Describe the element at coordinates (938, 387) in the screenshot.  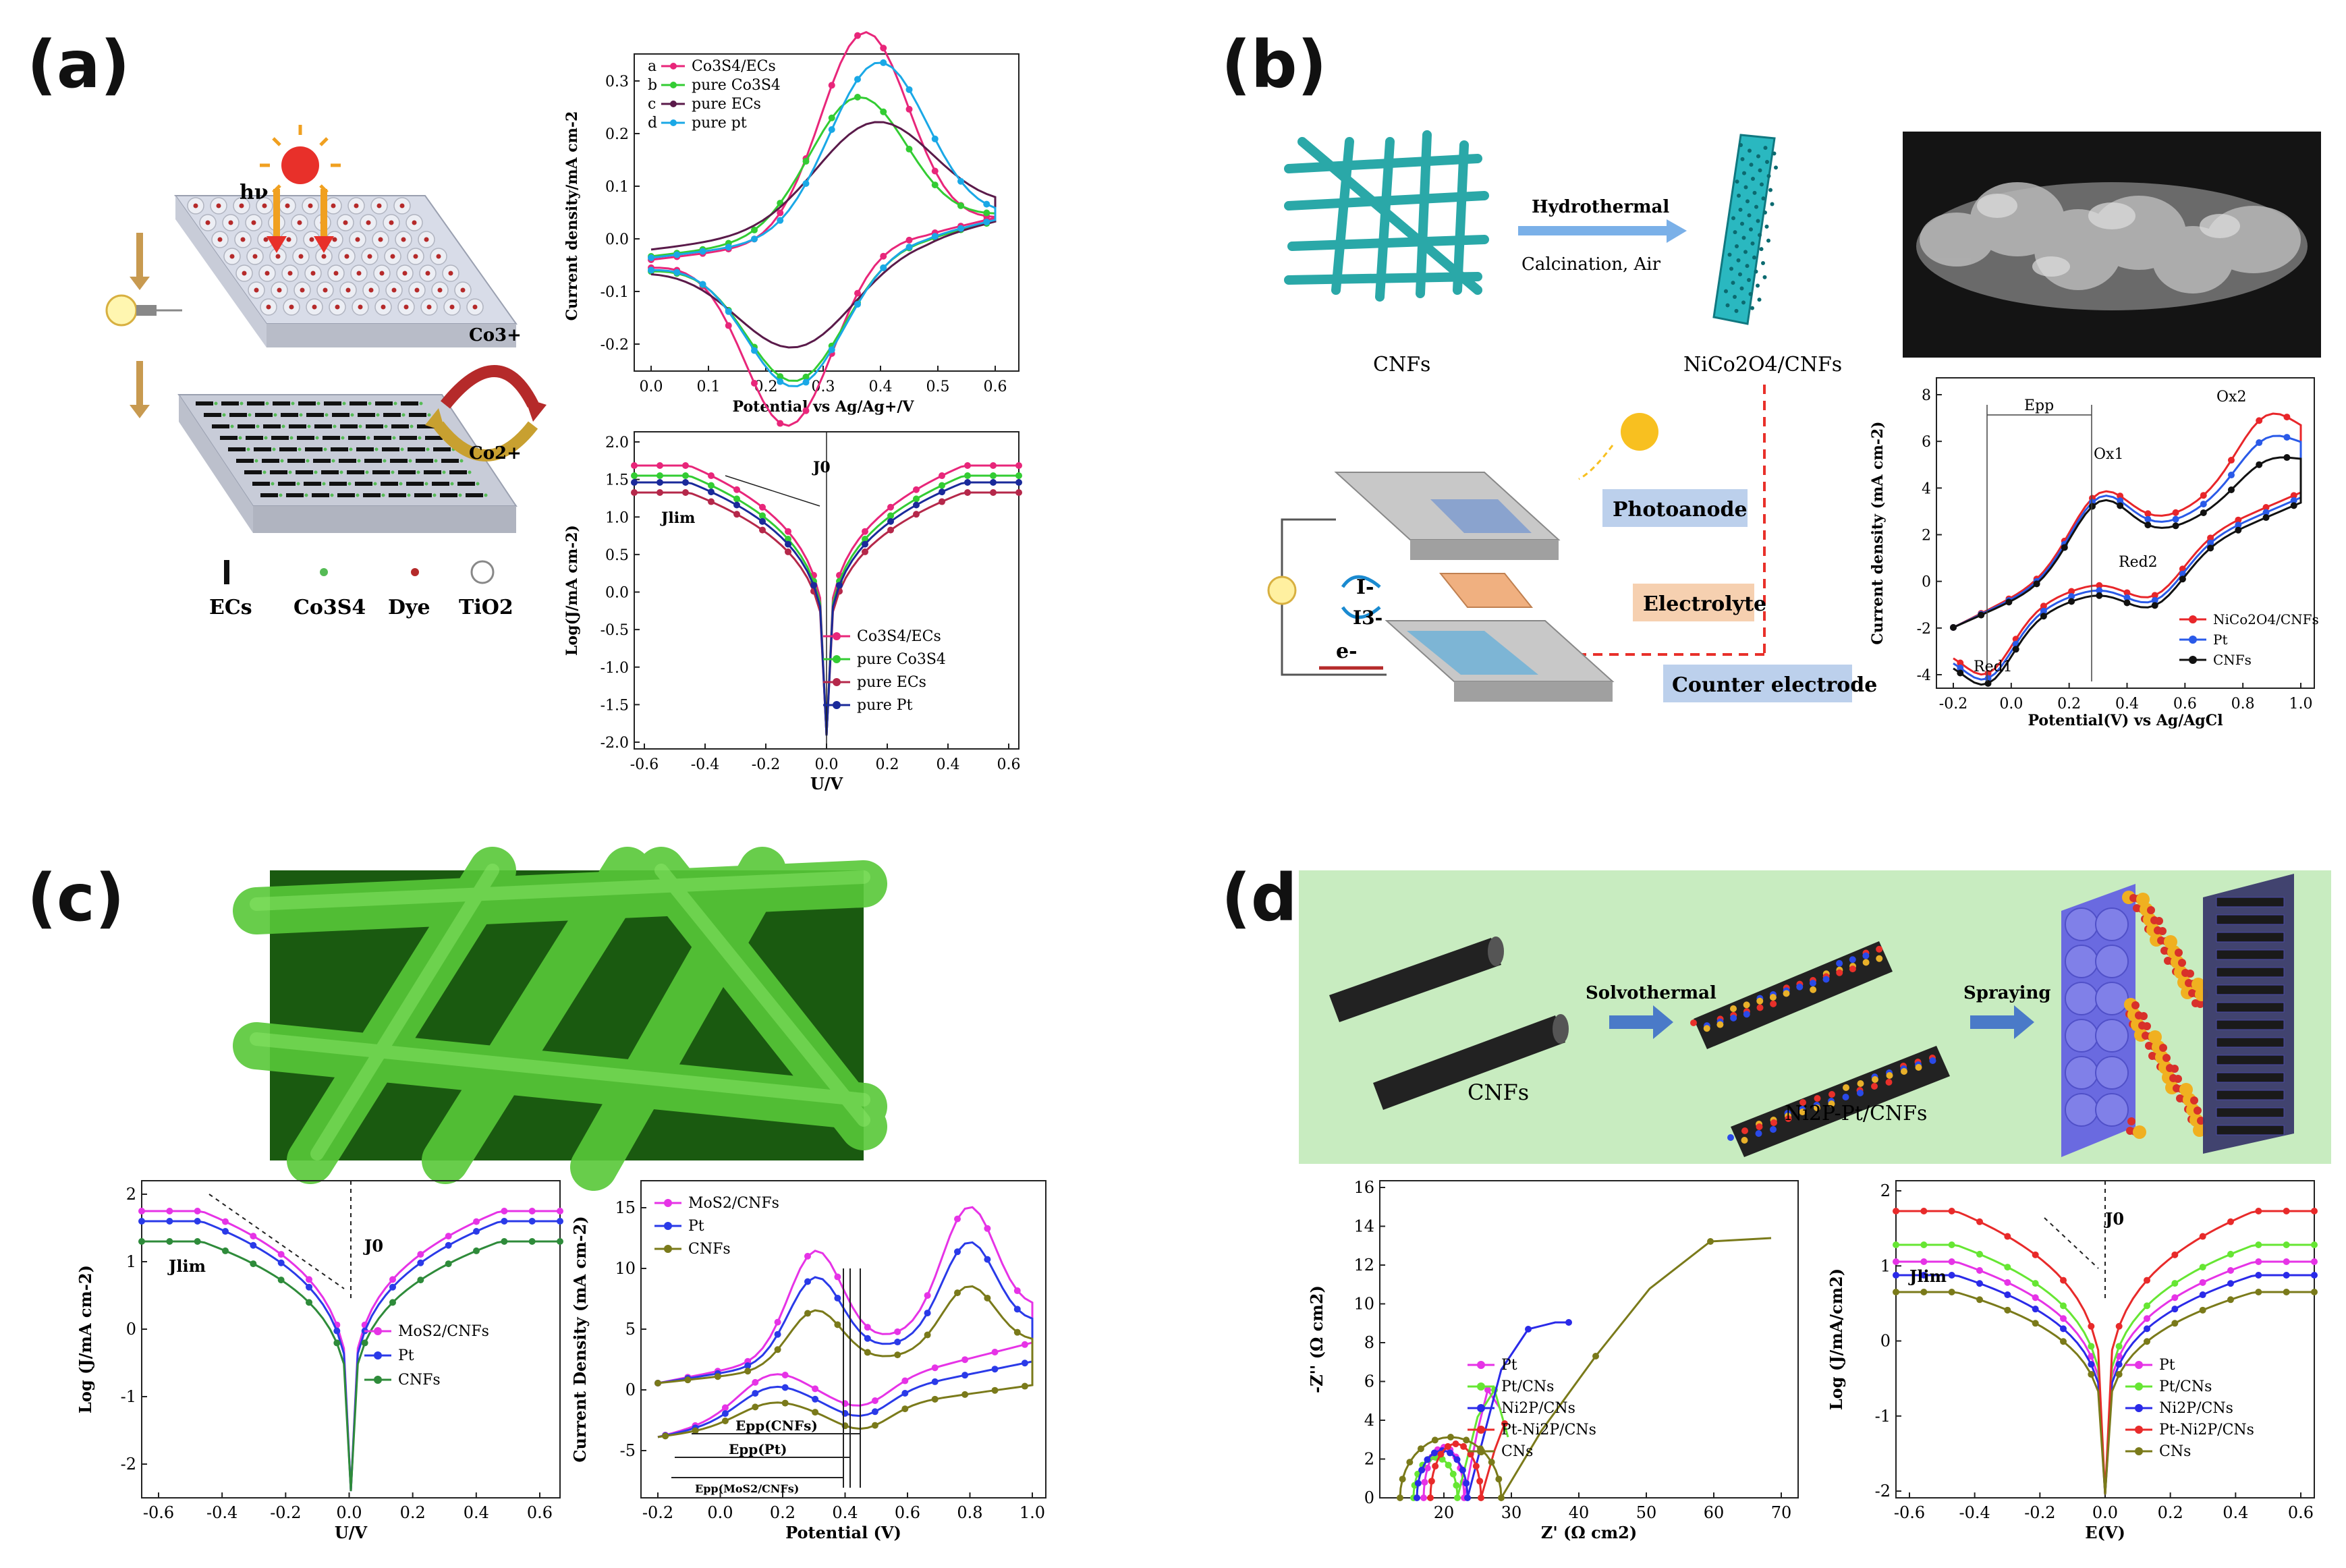
I see `a-cv-xtick: 0.5` at that location.